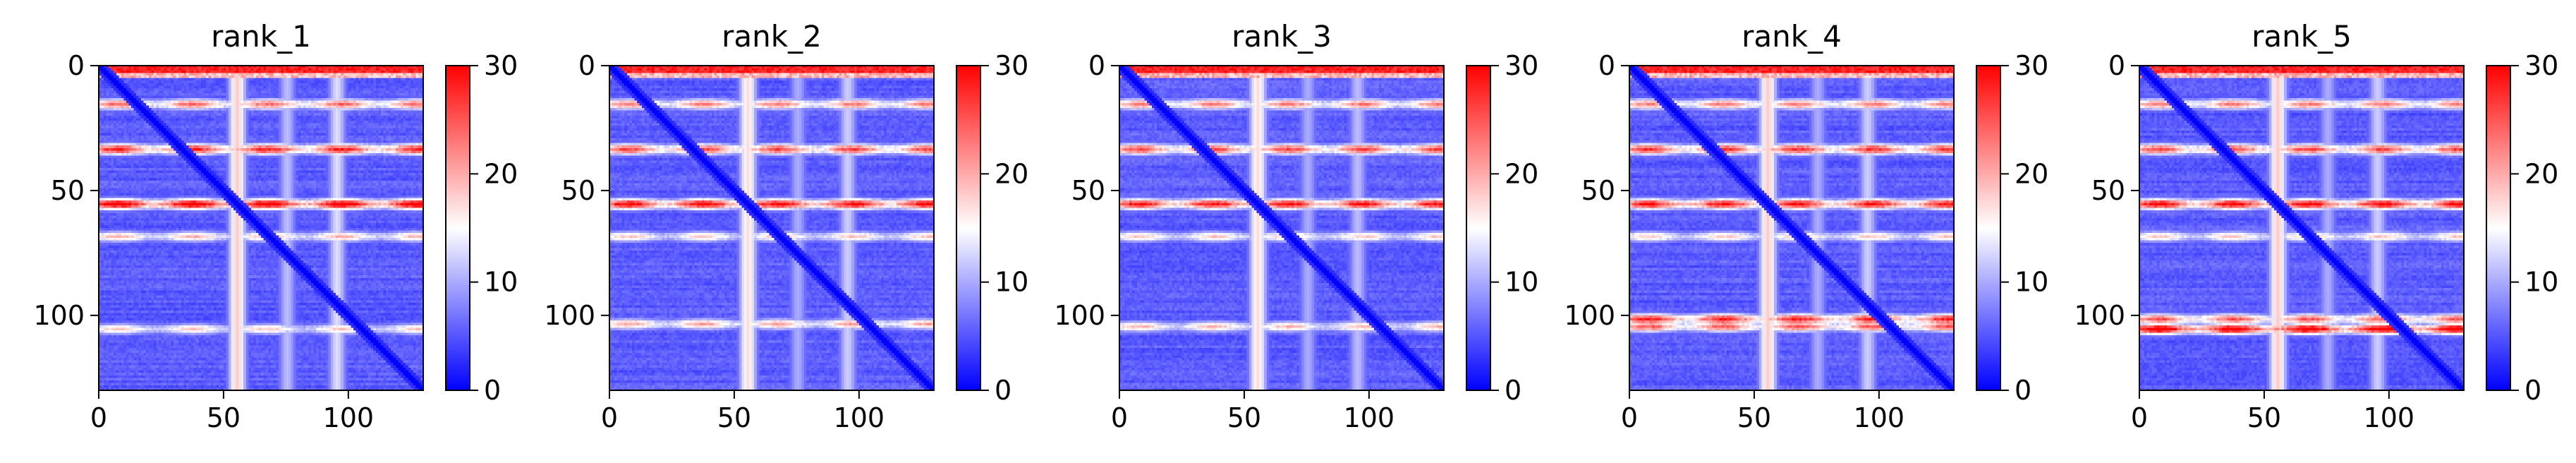  I want to click on panel-title: rank_1, so click(261, 36).